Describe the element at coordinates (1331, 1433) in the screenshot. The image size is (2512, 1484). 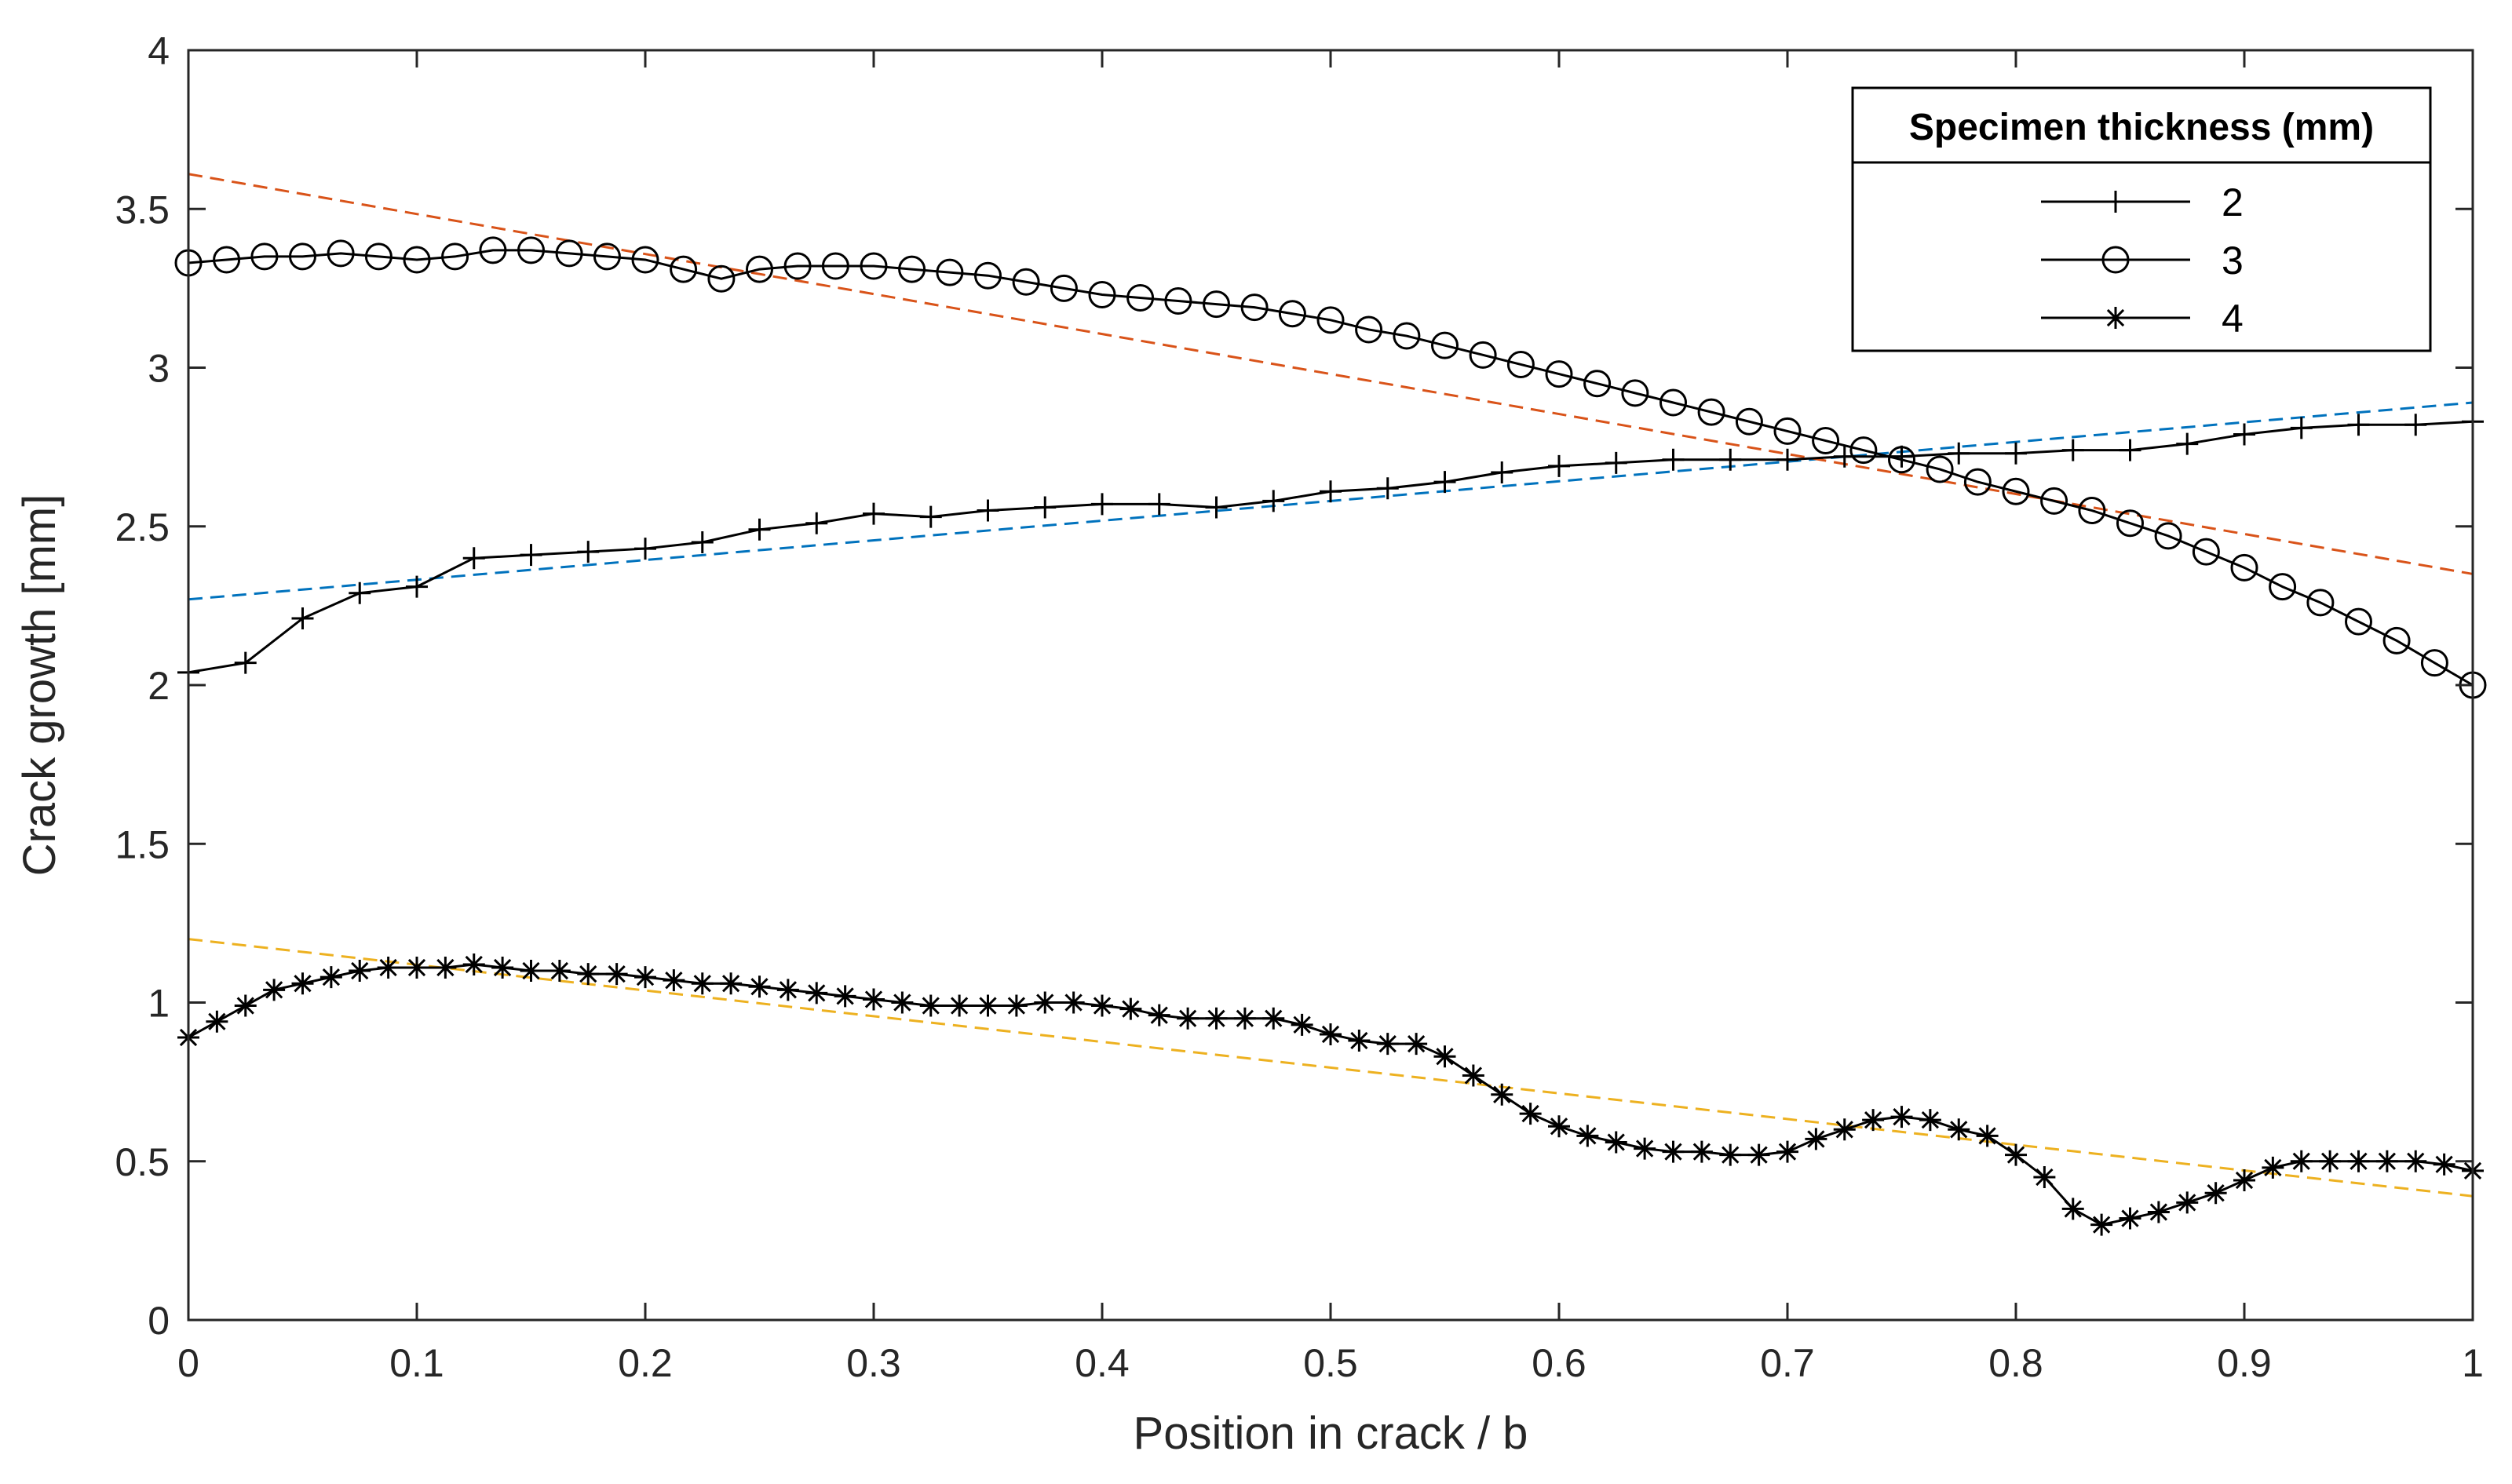
I see `x-axis-label: Position in crack / b` at that location.